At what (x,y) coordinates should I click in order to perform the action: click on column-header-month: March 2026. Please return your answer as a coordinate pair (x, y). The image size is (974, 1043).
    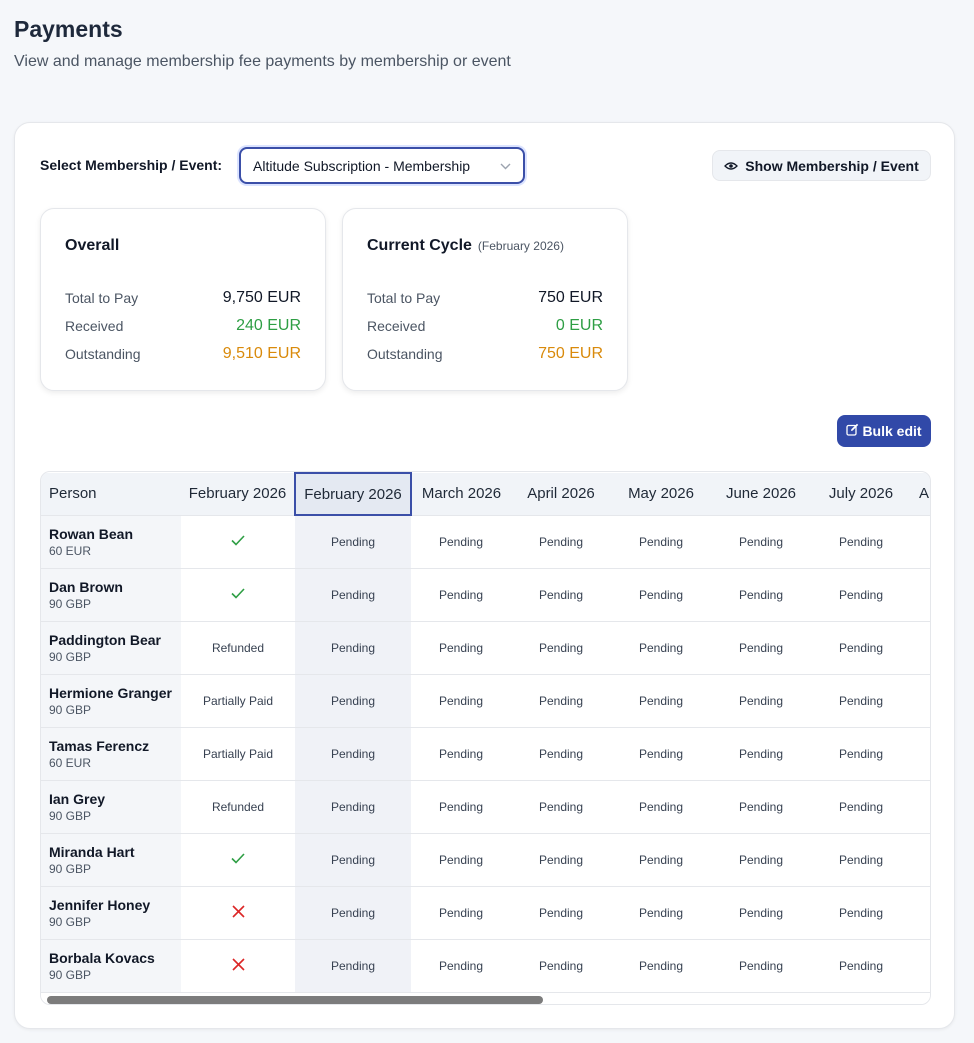
    Looking at the image, I should click on (461, 494).